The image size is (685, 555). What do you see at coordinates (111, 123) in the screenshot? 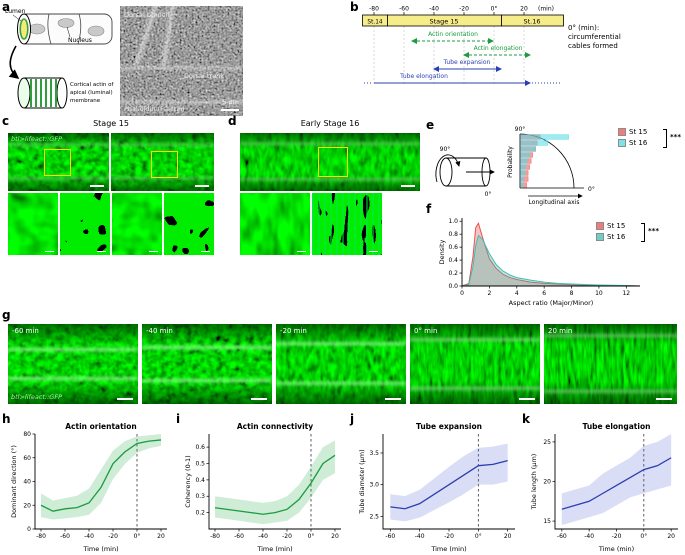
I see `stage15-title: Stage 15` at bounding box center [111, 123].